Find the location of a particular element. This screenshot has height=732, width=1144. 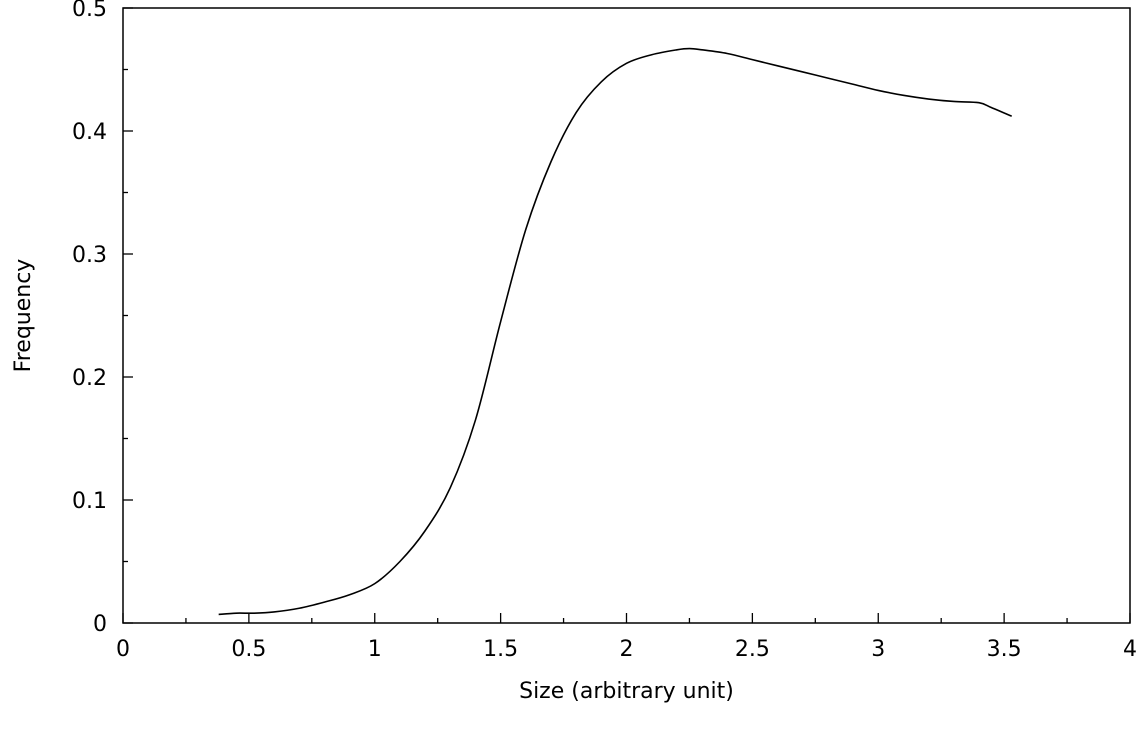

x-tick-label: 3 is located at coordinates (878, 649).